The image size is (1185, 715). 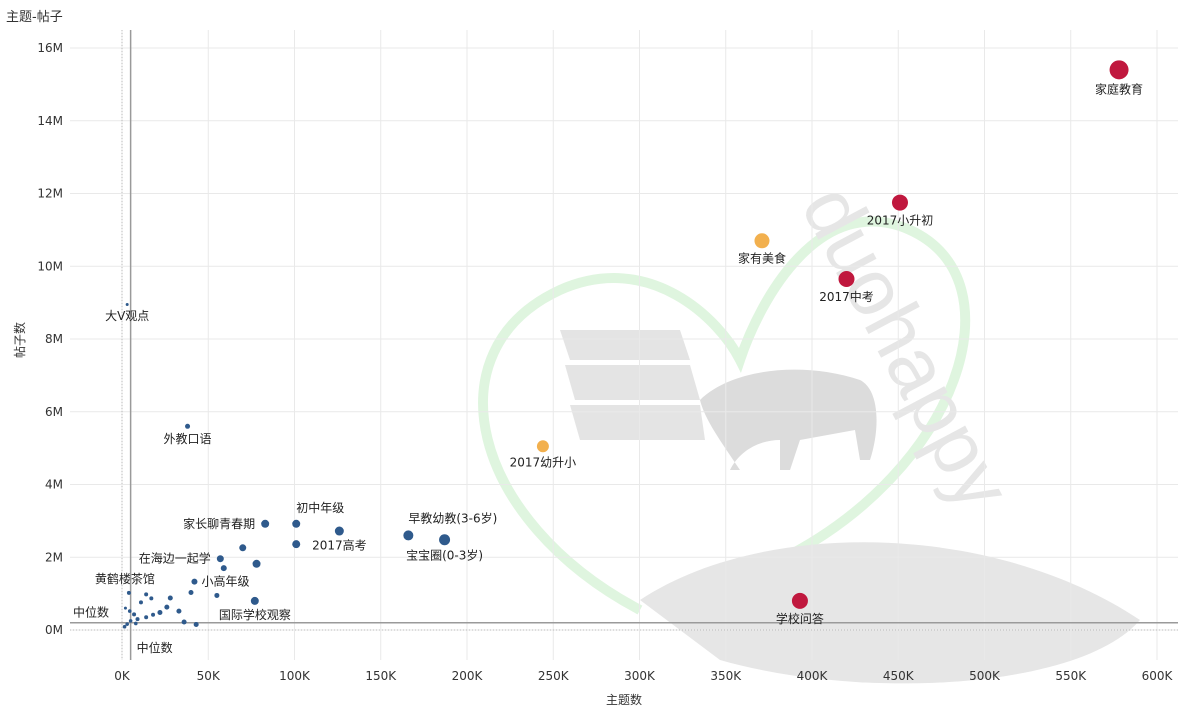 What do you see at coordinates (209, 676) in the screenshot?
I see `x-tick-label: 50K` at bounding box center [209, 676].